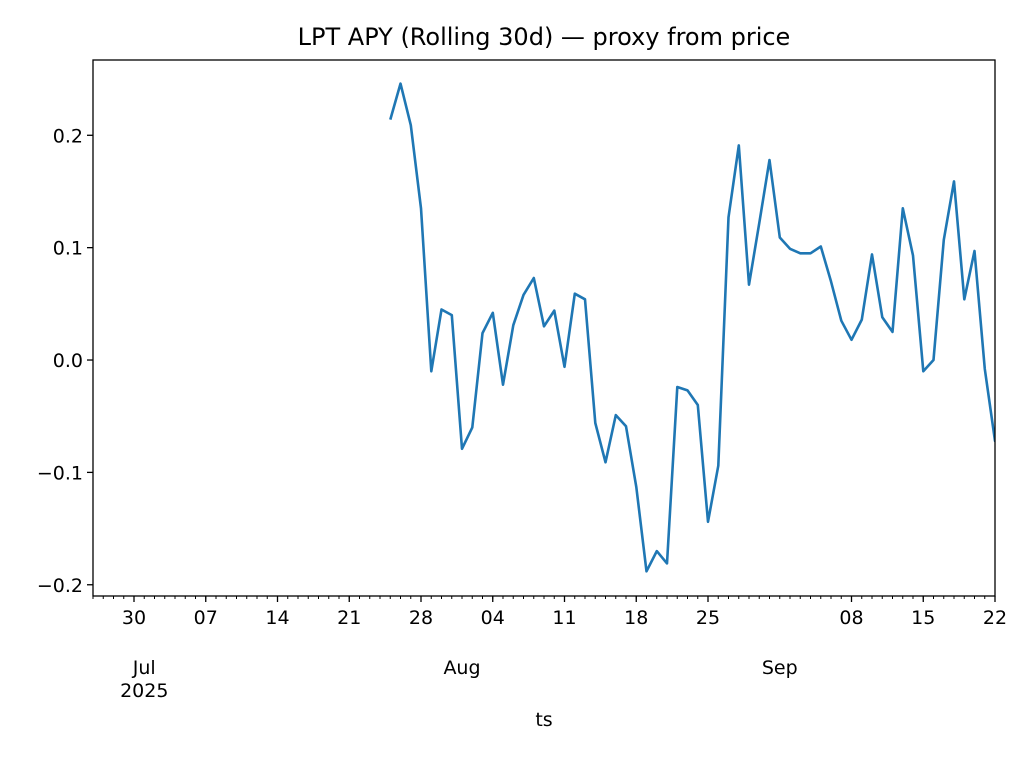 The height and width of the screenshot is (768, 1024). Describe the element at coordinates (144, 668) in the screenshot. I see `x-month-label: Jul` at that location.